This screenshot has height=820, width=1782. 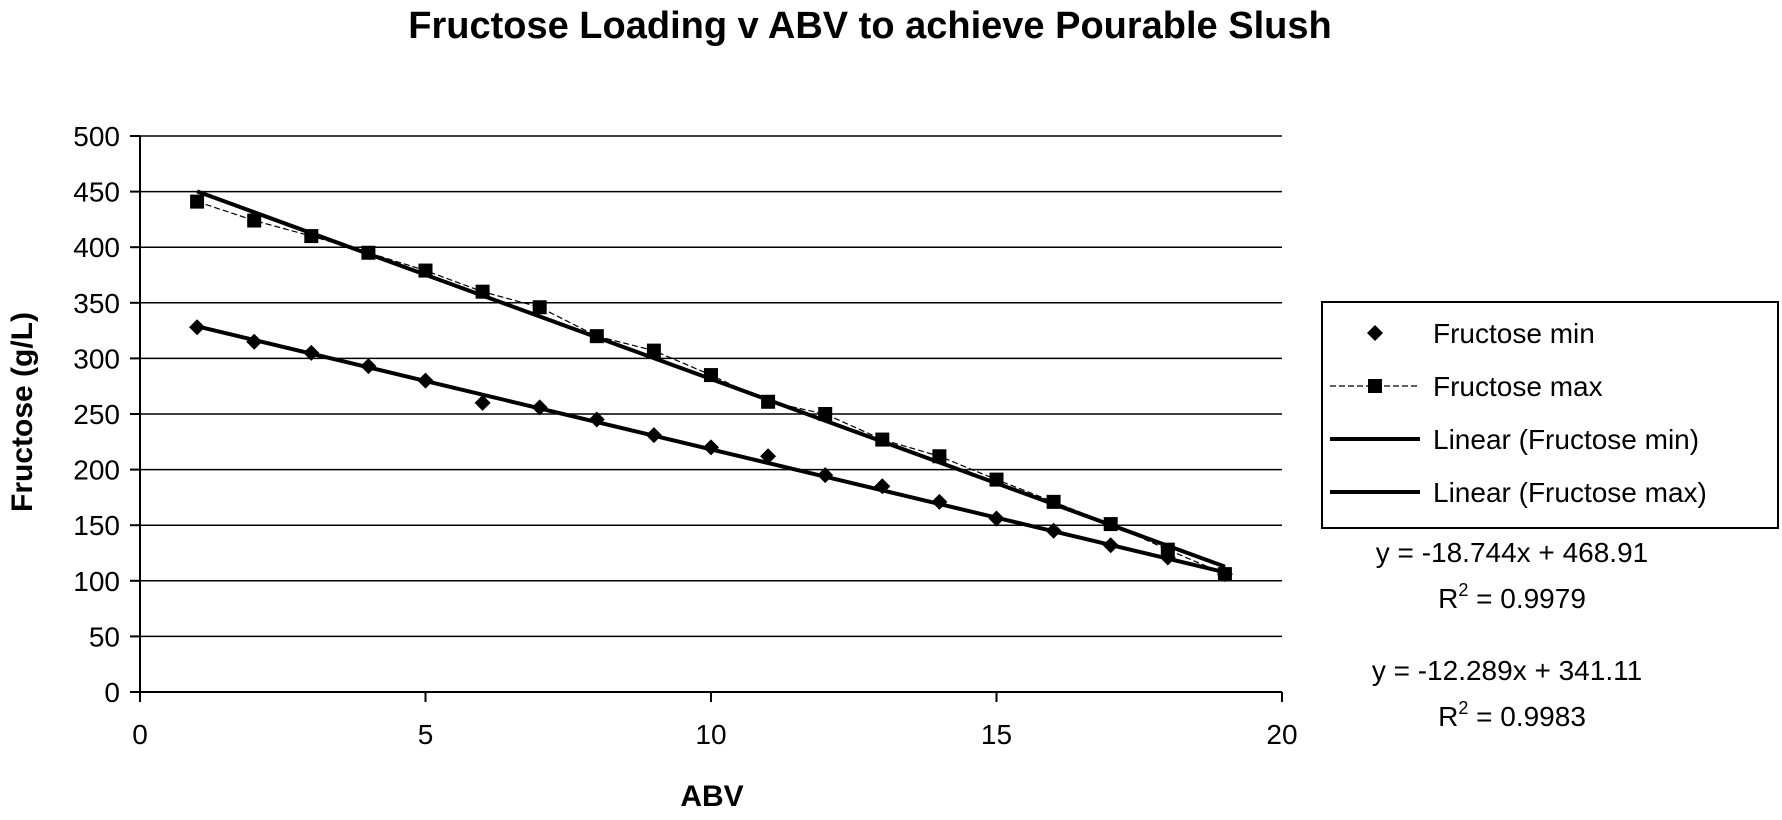 I want to click on legend-label-linear-min: Linear (Fructose min), so click(x=1566, y=439).